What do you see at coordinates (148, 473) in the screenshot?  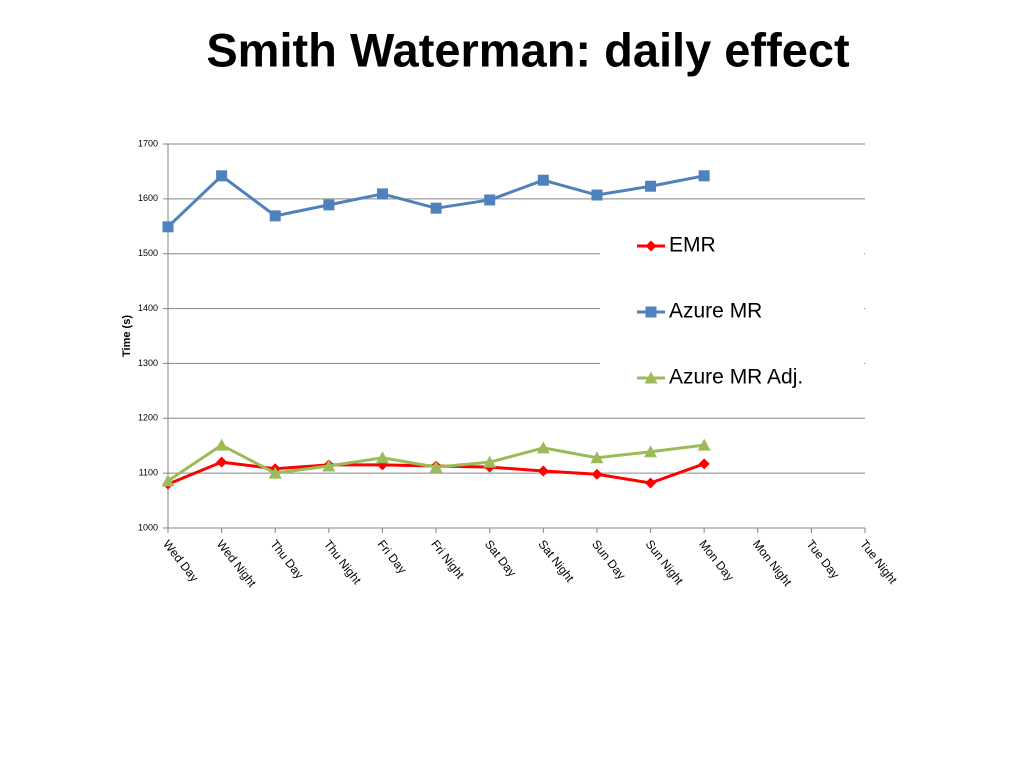 I see `y-tick-label: 1100` at bounding box center [148, 473].